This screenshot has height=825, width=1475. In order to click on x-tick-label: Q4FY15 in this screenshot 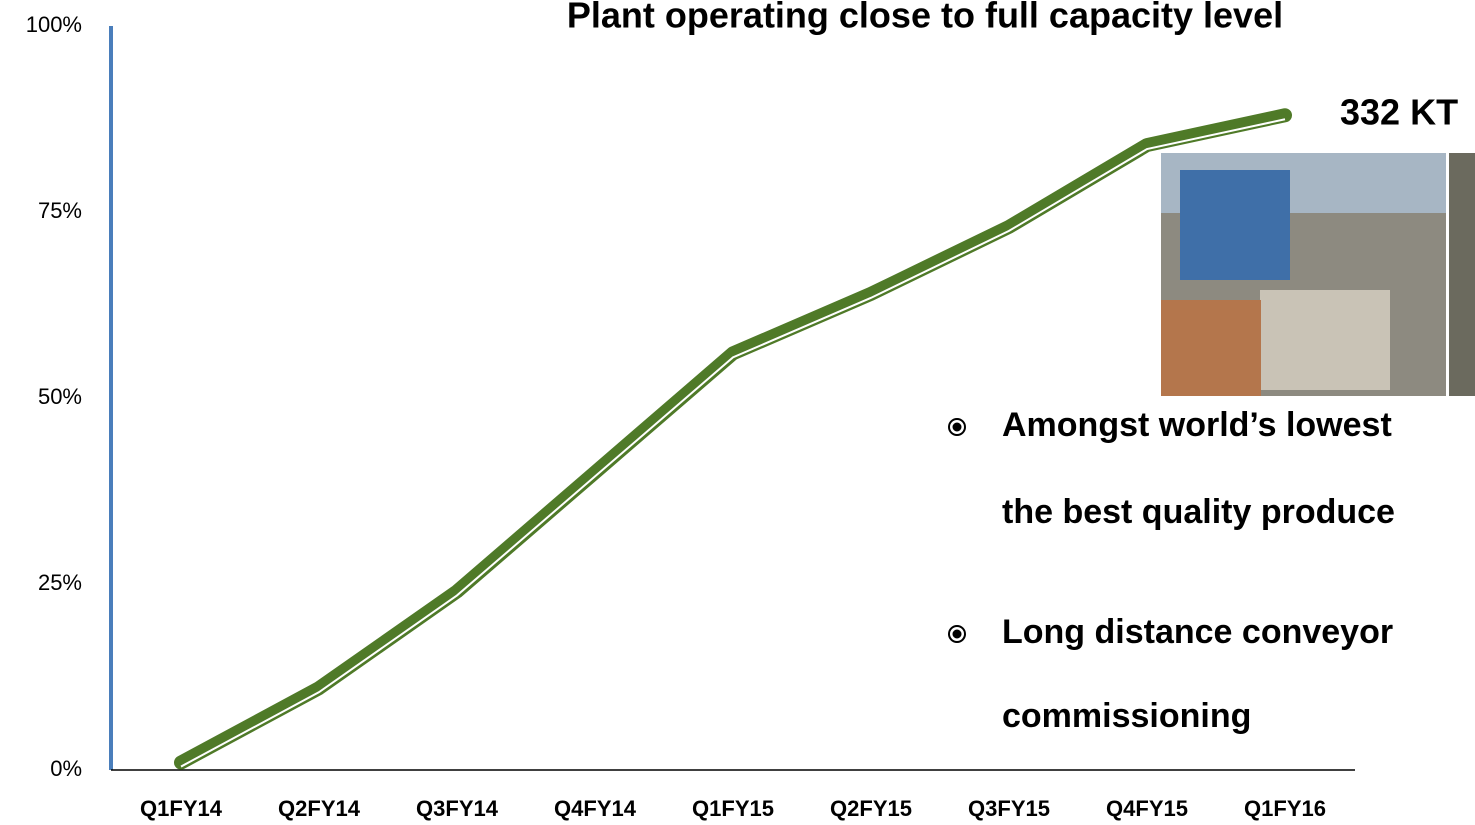, I will do `click(1147, 808)`.